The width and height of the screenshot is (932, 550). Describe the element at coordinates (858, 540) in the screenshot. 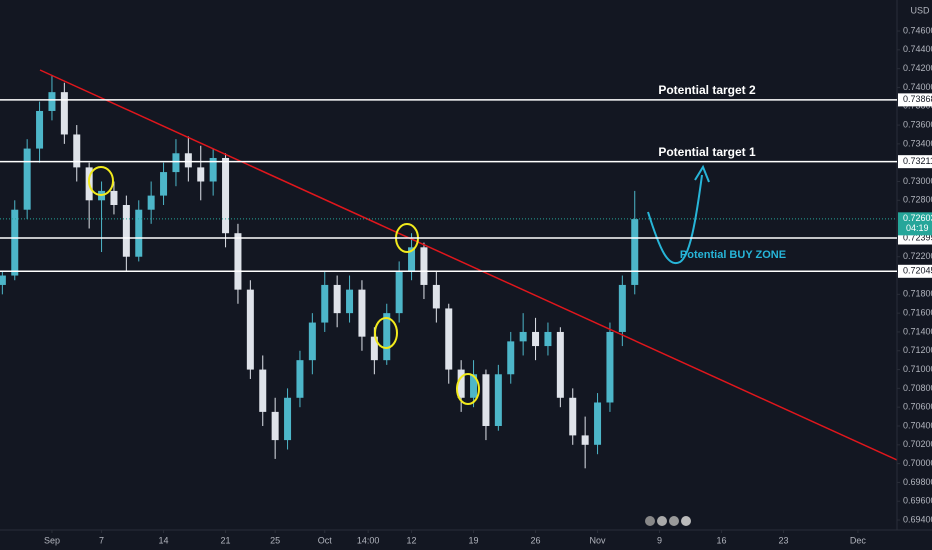

I see `x-tick-label: Dec` at that location.